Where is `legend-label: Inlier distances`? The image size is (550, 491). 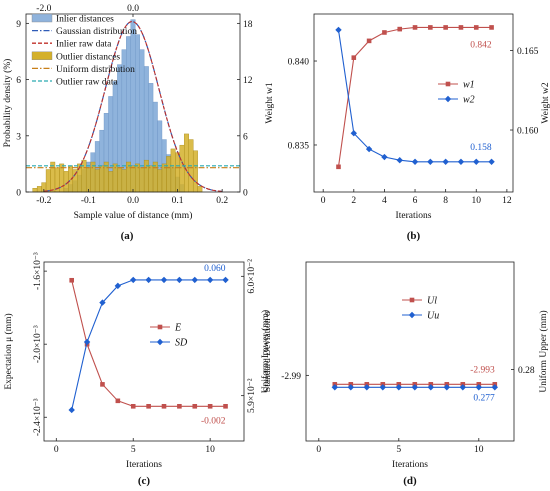 legend-label: Inlier distances is located at coordinates (85, 20).